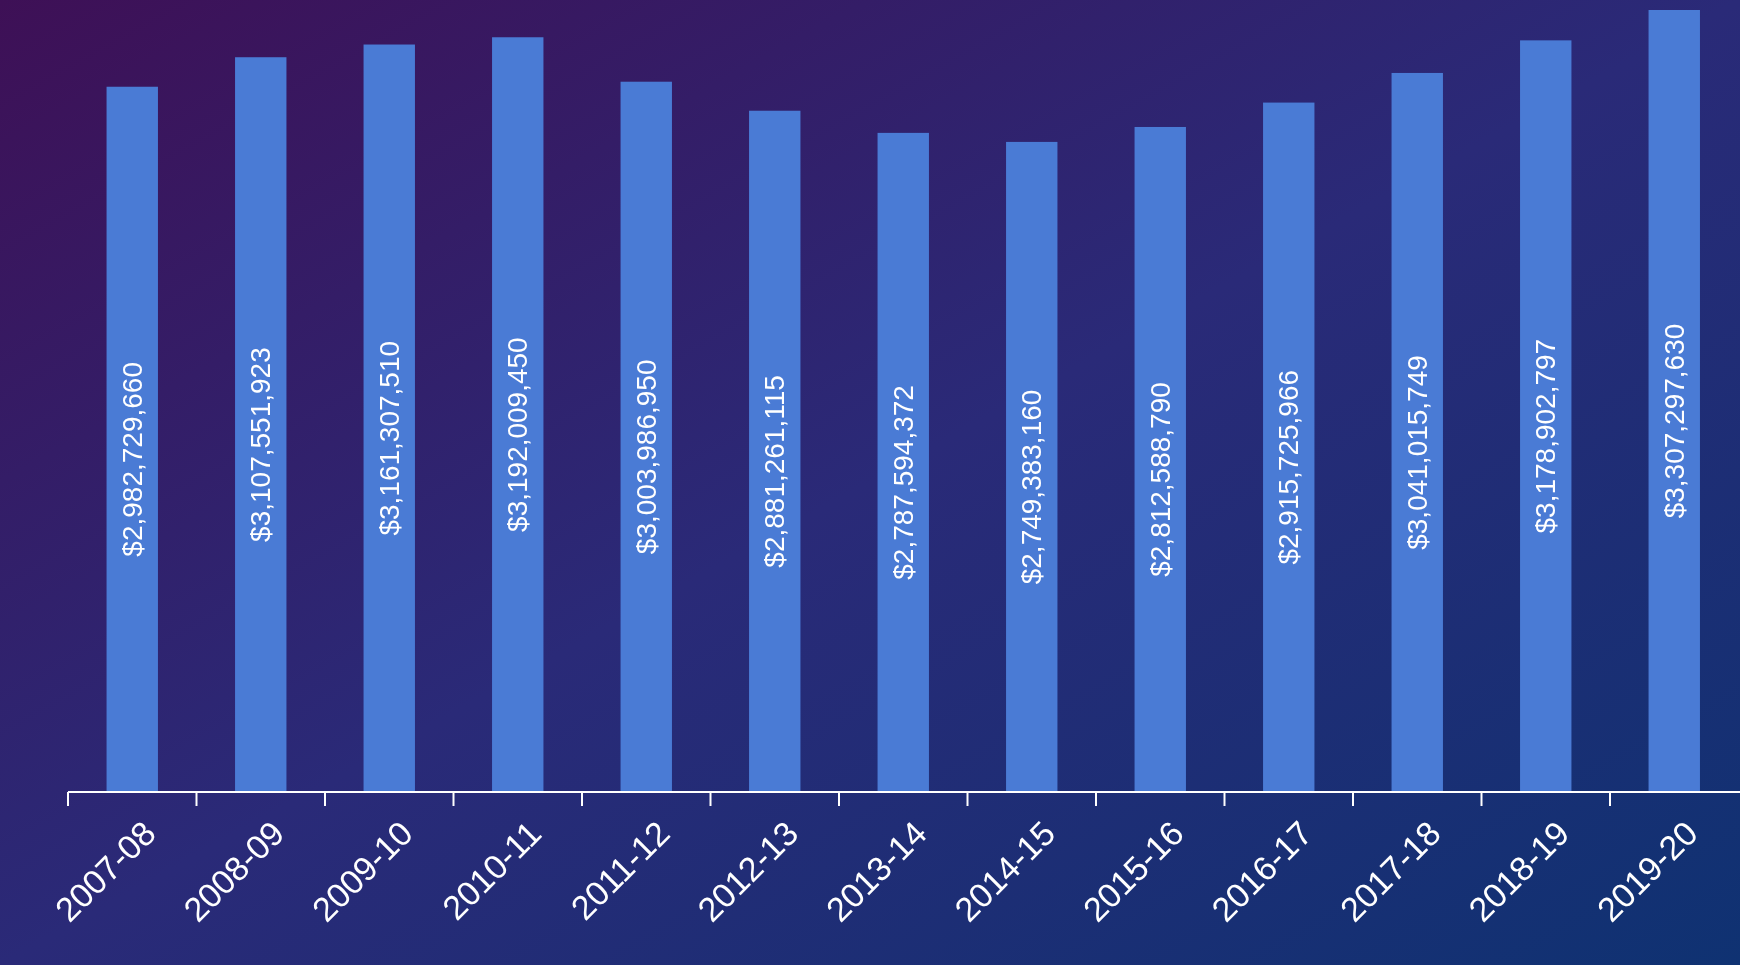 The image size is (1740, 965). Describe the element at coordinates (1160, 479) in the screenshot. I see `data-label: $2,812,588,790` at that location.